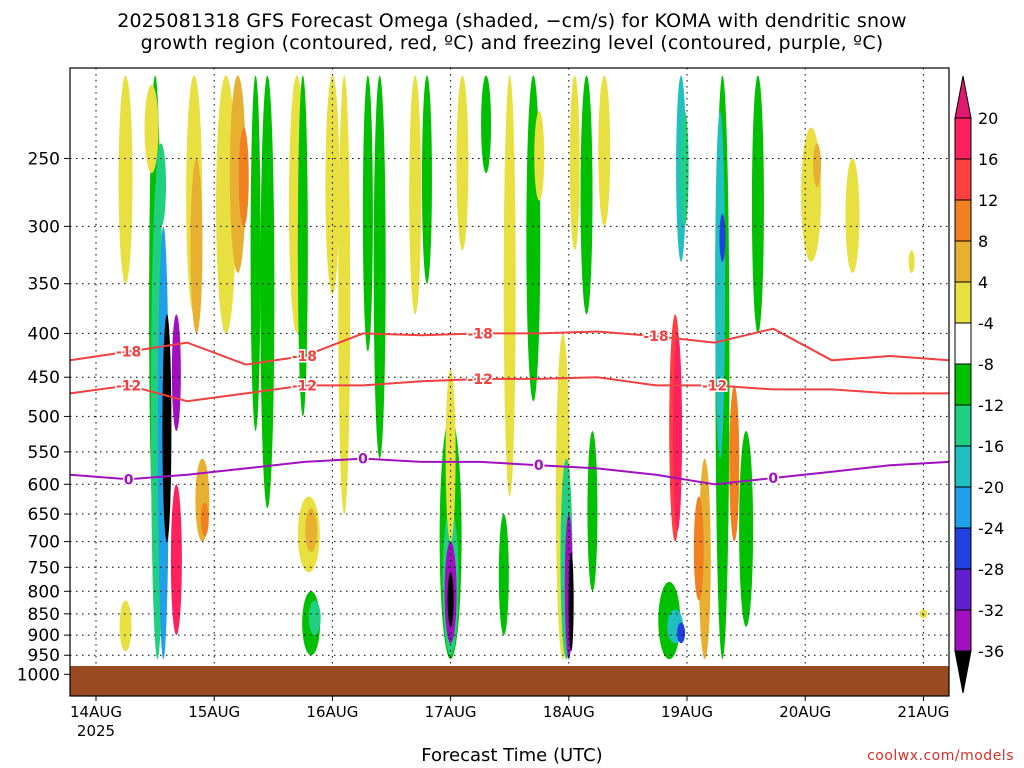 The height and width of the screenshot is (768, 1024). Describe the element at coordinates (991, 651) in the screenshot. I see `colorbar-label: -36` at that location.